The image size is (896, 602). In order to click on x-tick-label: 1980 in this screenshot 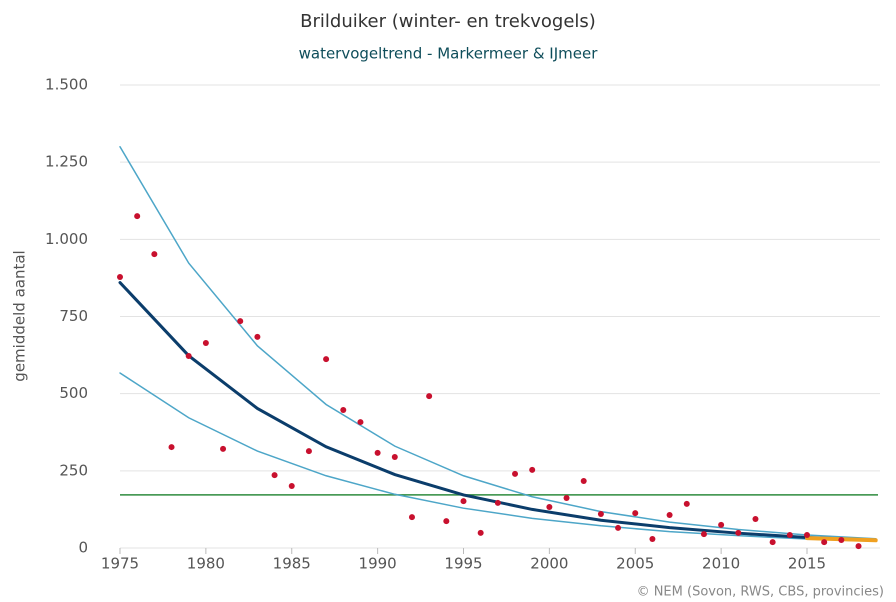, I will do `click(206, 564)`.